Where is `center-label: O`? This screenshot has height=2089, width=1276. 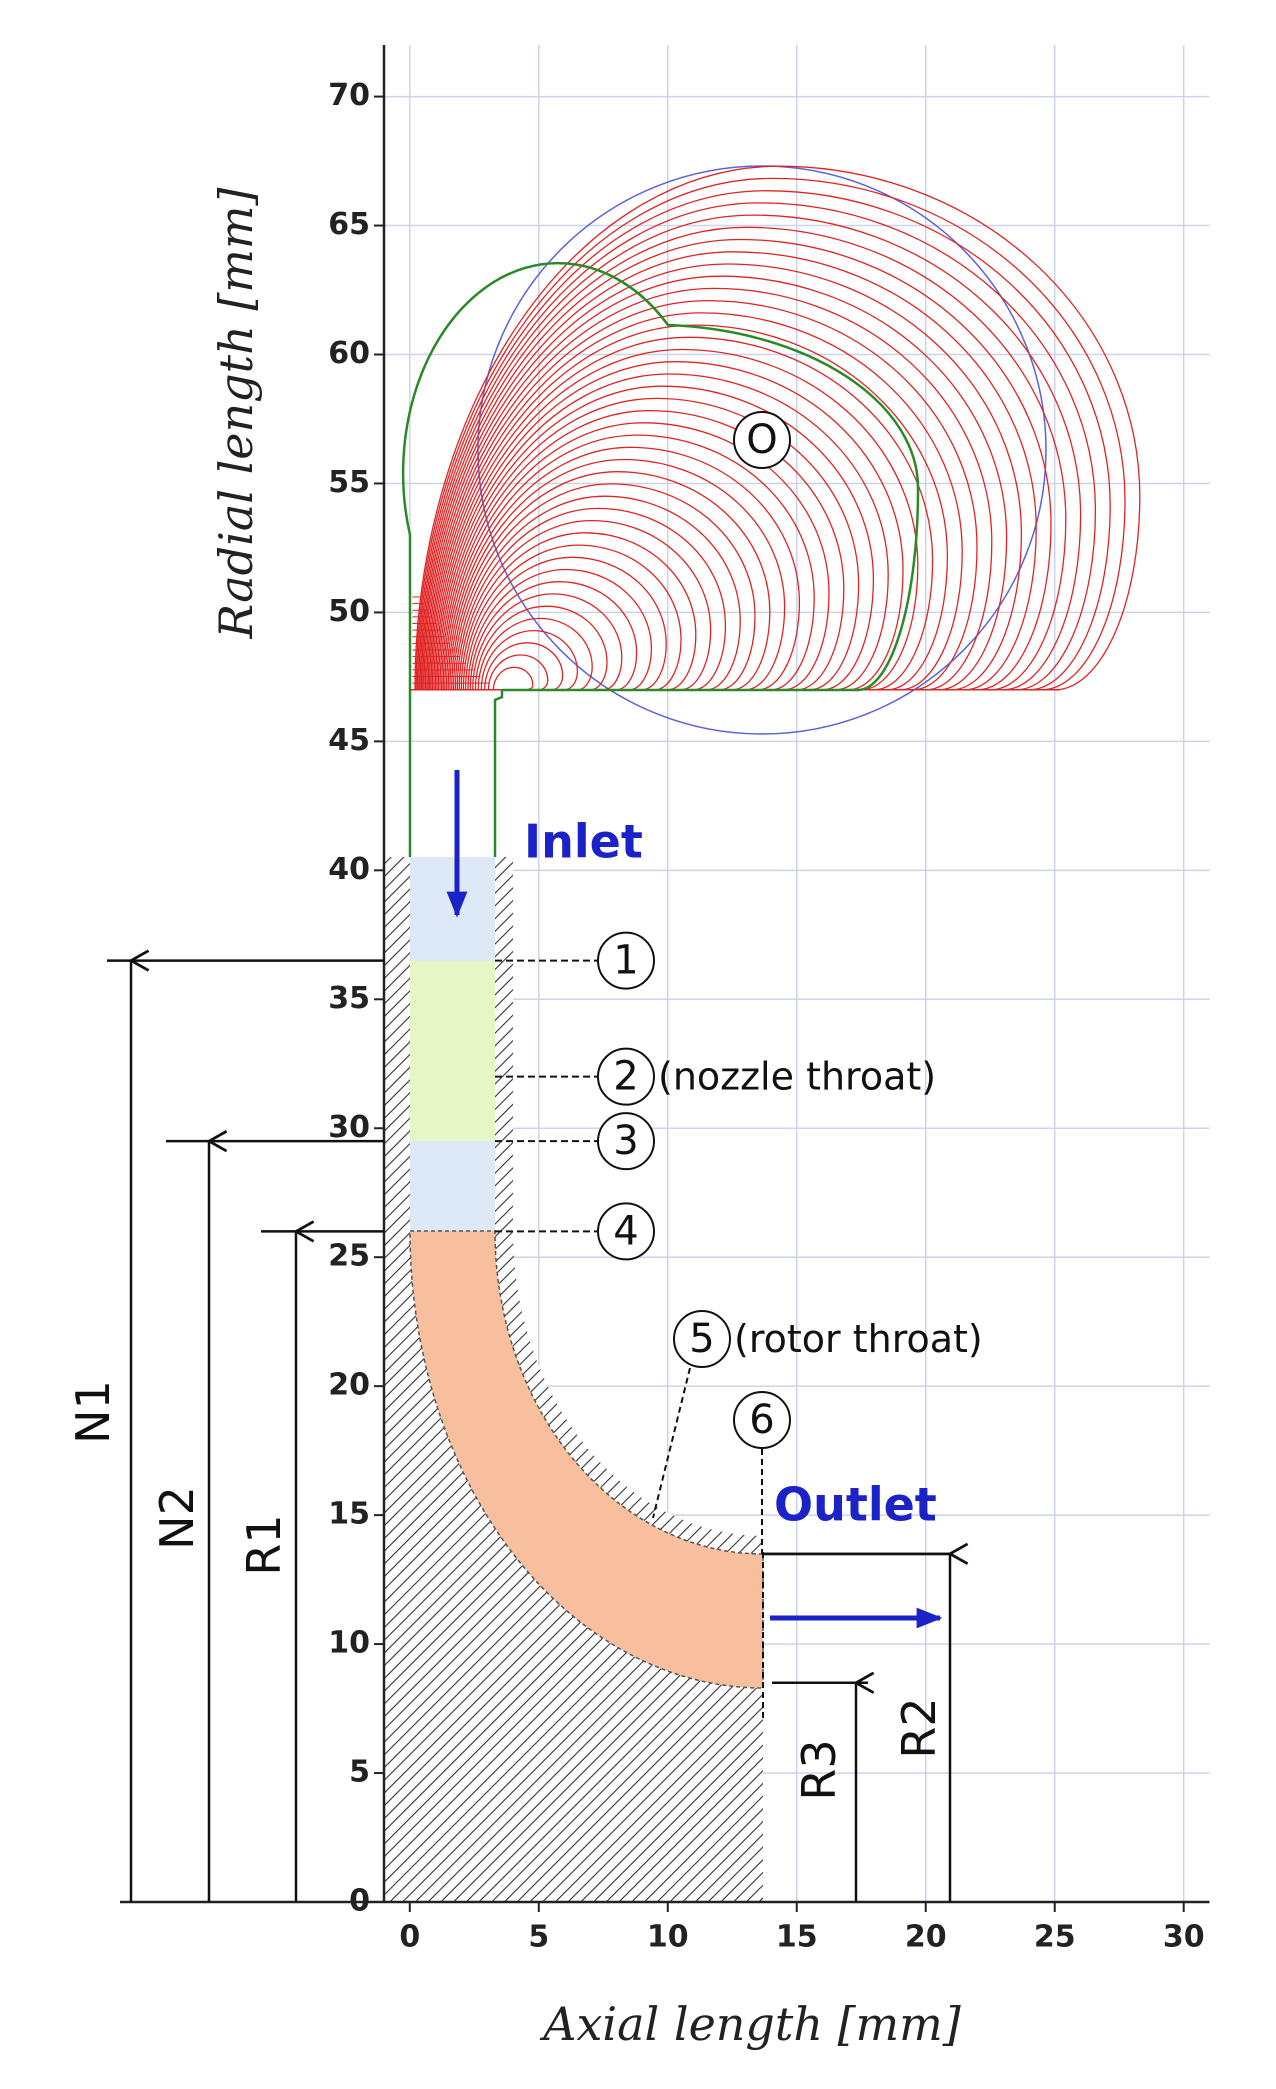
center-label: O is located at coordinates (761, 440).